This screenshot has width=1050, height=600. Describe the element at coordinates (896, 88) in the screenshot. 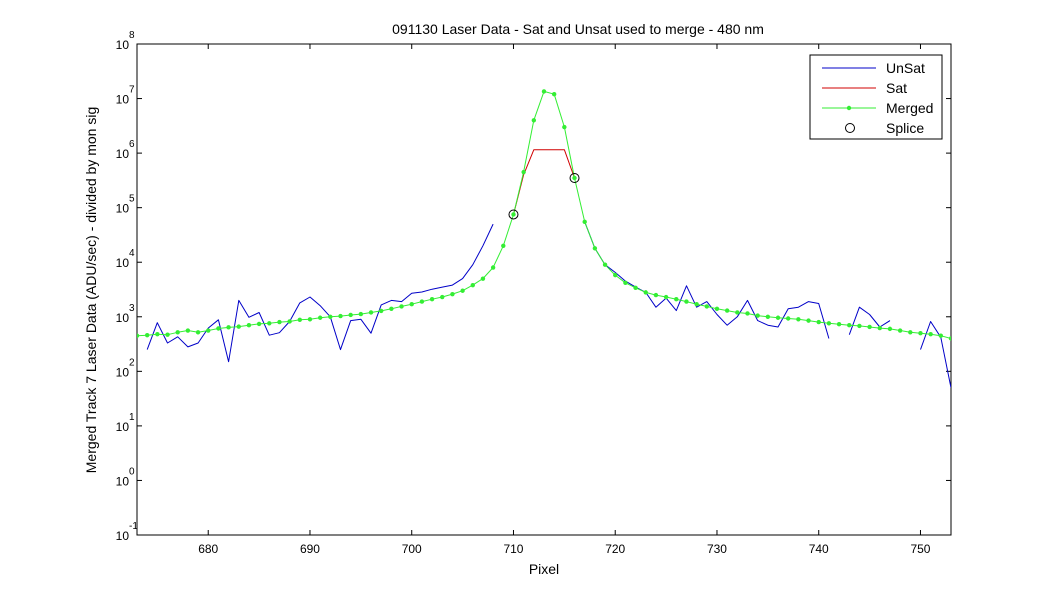

I see `legend-label-sat: Sat` at that location.